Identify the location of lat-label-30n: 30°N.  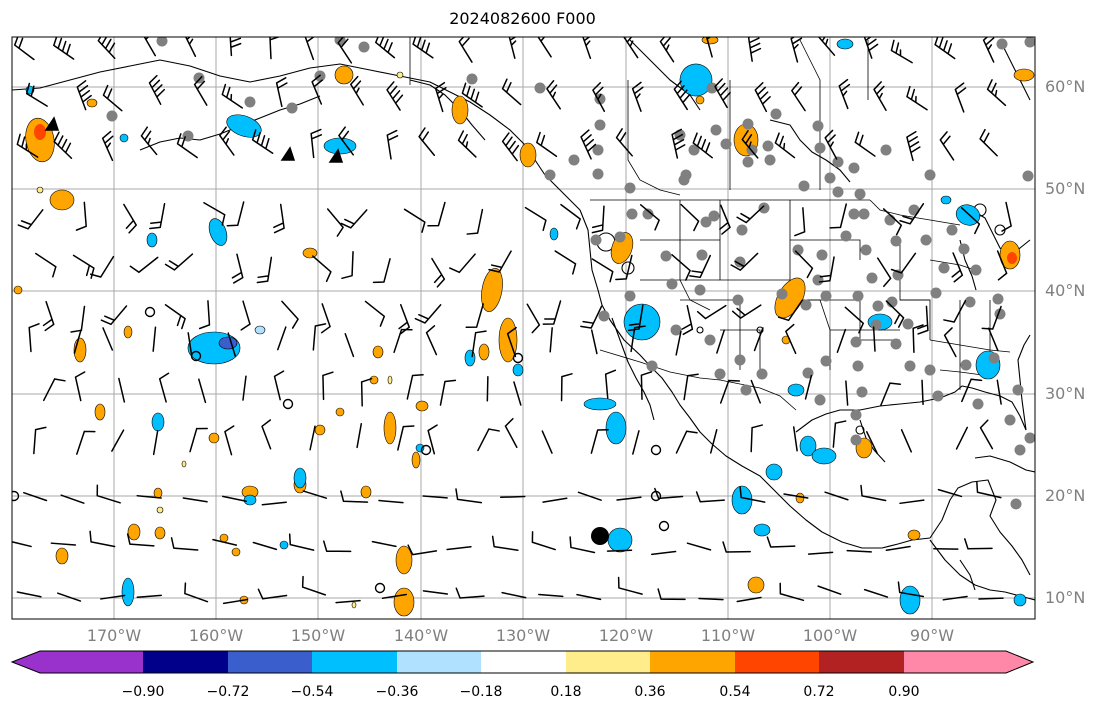
(1065, 393).